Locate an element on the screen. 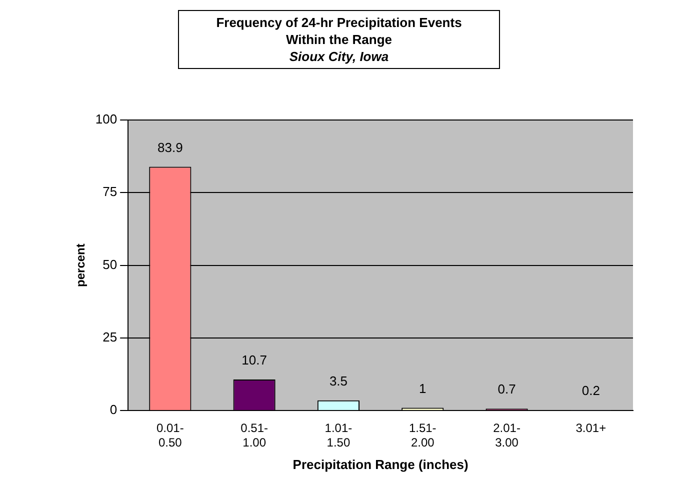 Image resolution: width=678 pixels, height=487 pixels. data-label: 0.2 is located at coordinates (591, 390).